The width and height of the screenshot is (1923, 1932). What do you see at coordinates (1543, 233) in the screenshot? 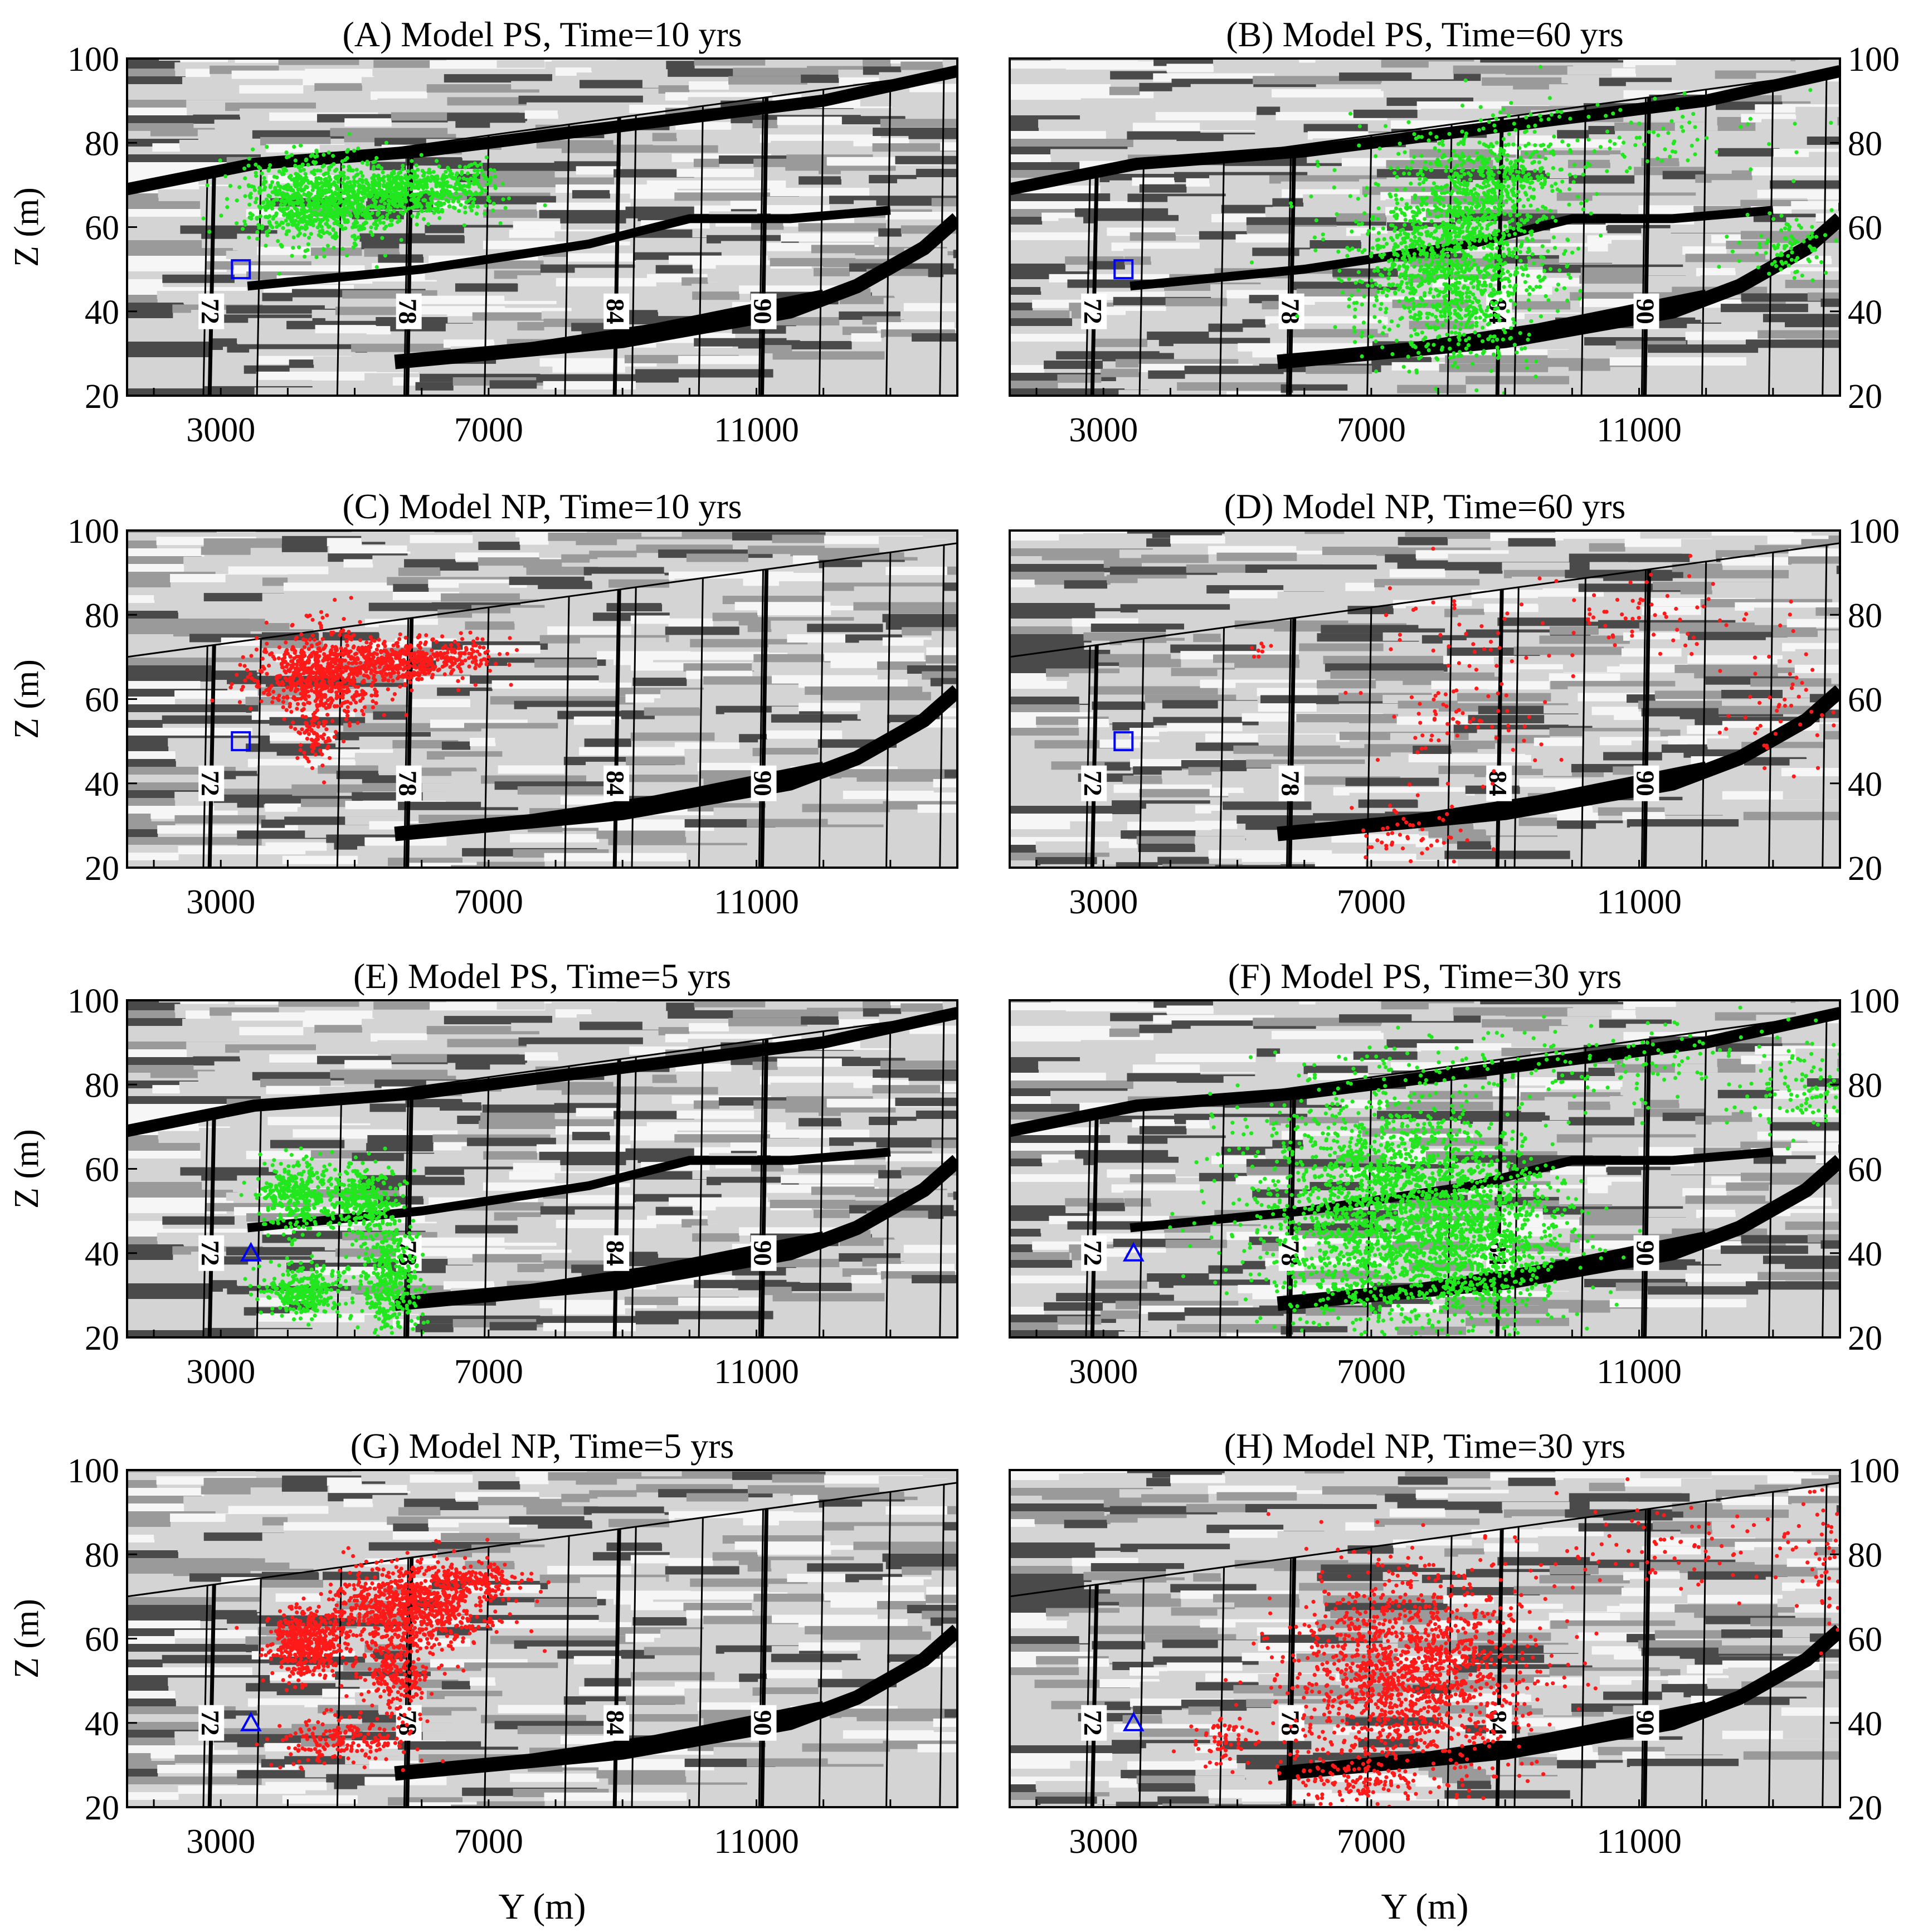
I see `particle-cloud` at bounding box center [1543, 233].